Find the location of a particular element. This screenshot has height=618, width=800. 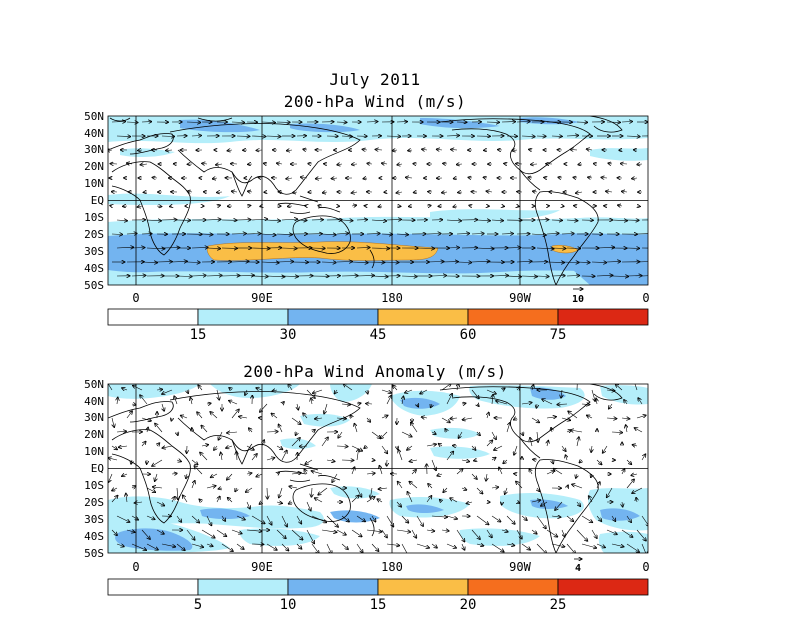

lat-label: EQ is located at coordinates (97, 200).